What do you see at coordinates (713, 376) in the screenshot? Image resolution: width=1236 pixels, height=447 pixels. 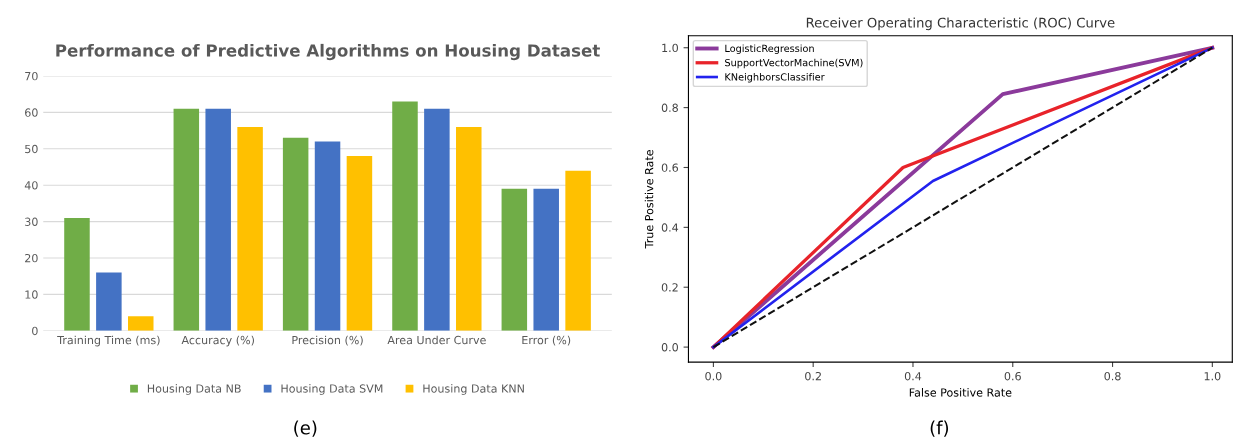 I see `x-tick-label: 0.0` at bounding box center [713, 376].